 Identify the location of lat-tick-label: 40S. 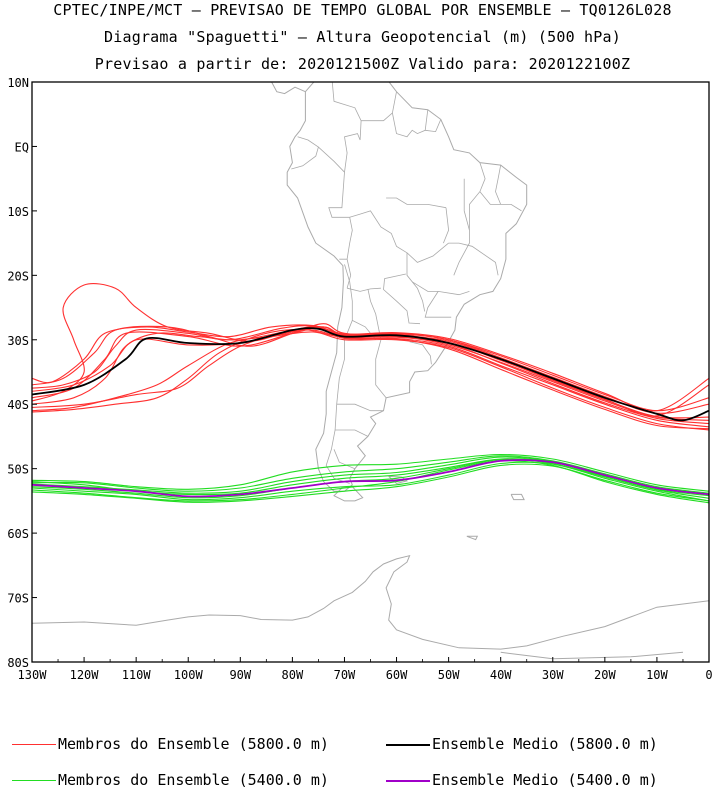
(18, 405).